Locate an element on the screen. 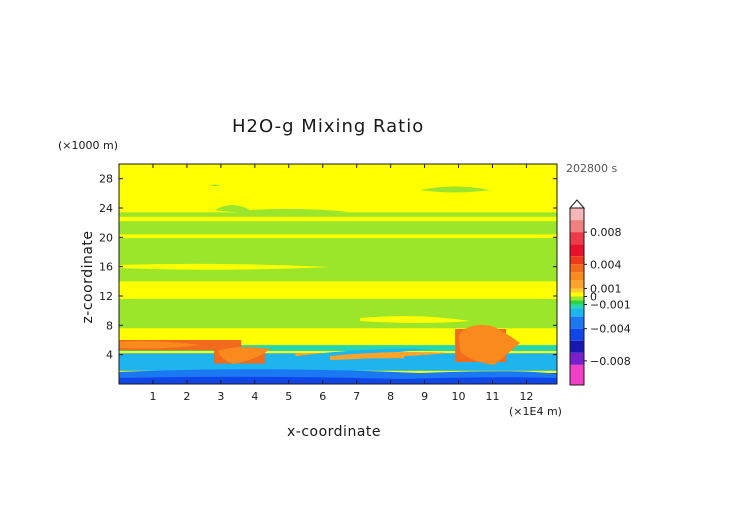 Image resolution: width=752 pixels, height=532 pixels. y-tick-label: 12 is located at coordinates (106, 296).